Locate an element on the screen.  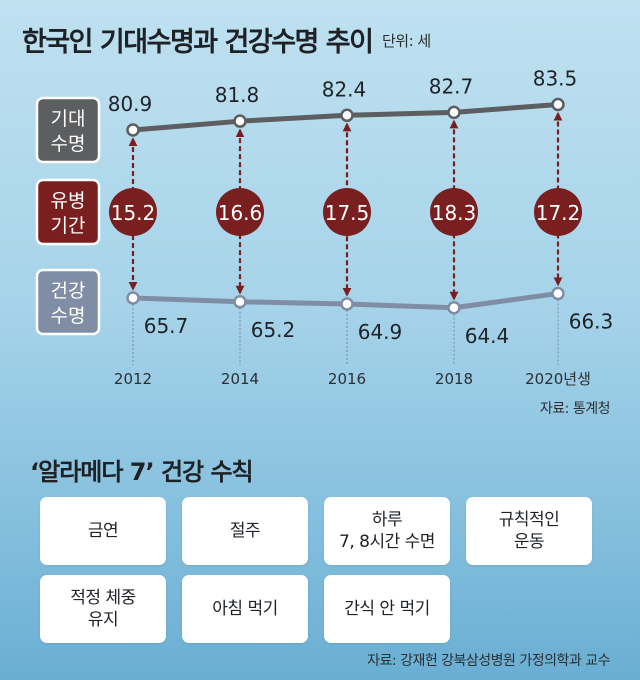
x-tick-label: 2014 is located at coordinates (240, 379).